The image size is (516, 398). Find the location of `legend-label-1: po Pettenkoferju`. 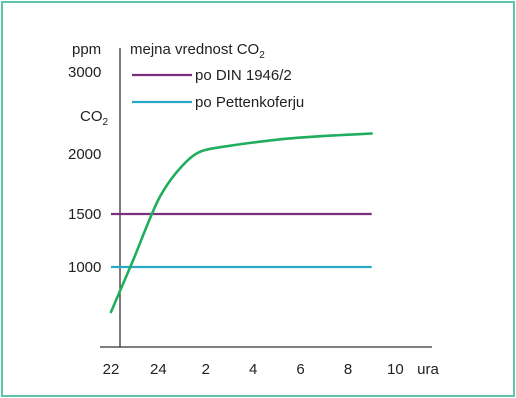

legend-label-1: po Pettenkoferju is located at coordinates (249, 102).